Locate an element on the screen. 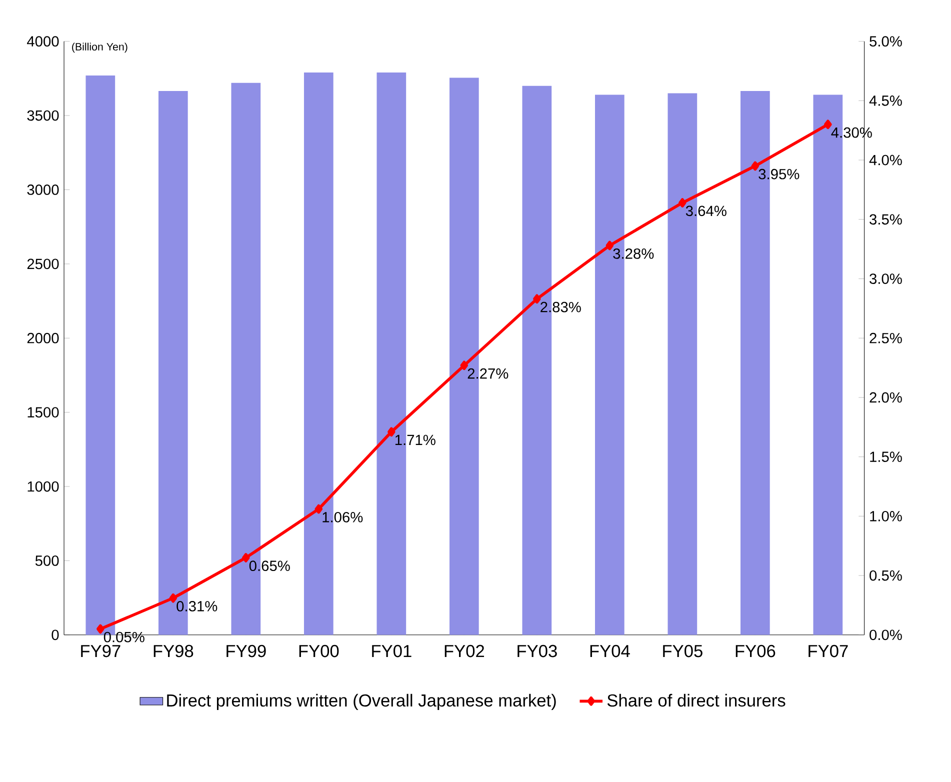 The image size is (951, 782). x-tick-label: FY04 is located at coordinates (610, 651).